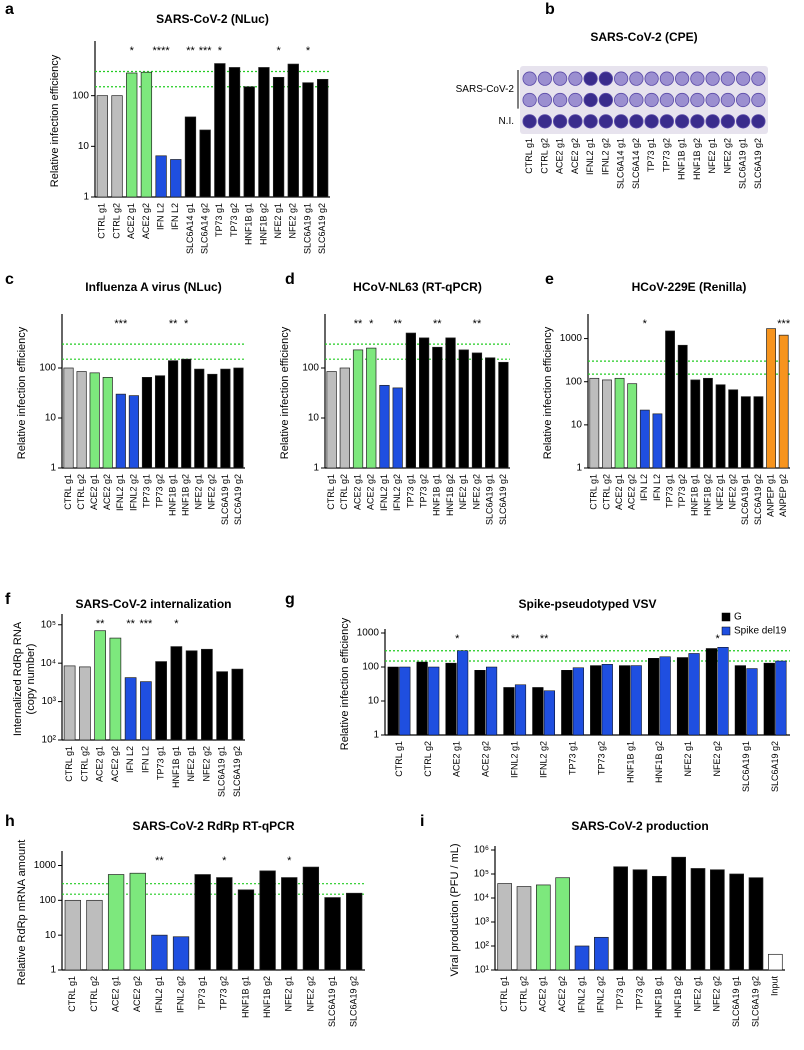 Image resolution: width=804 pixels, height=1050 pixels. I want to click on y-tick-label: 10, so click(374, 701).